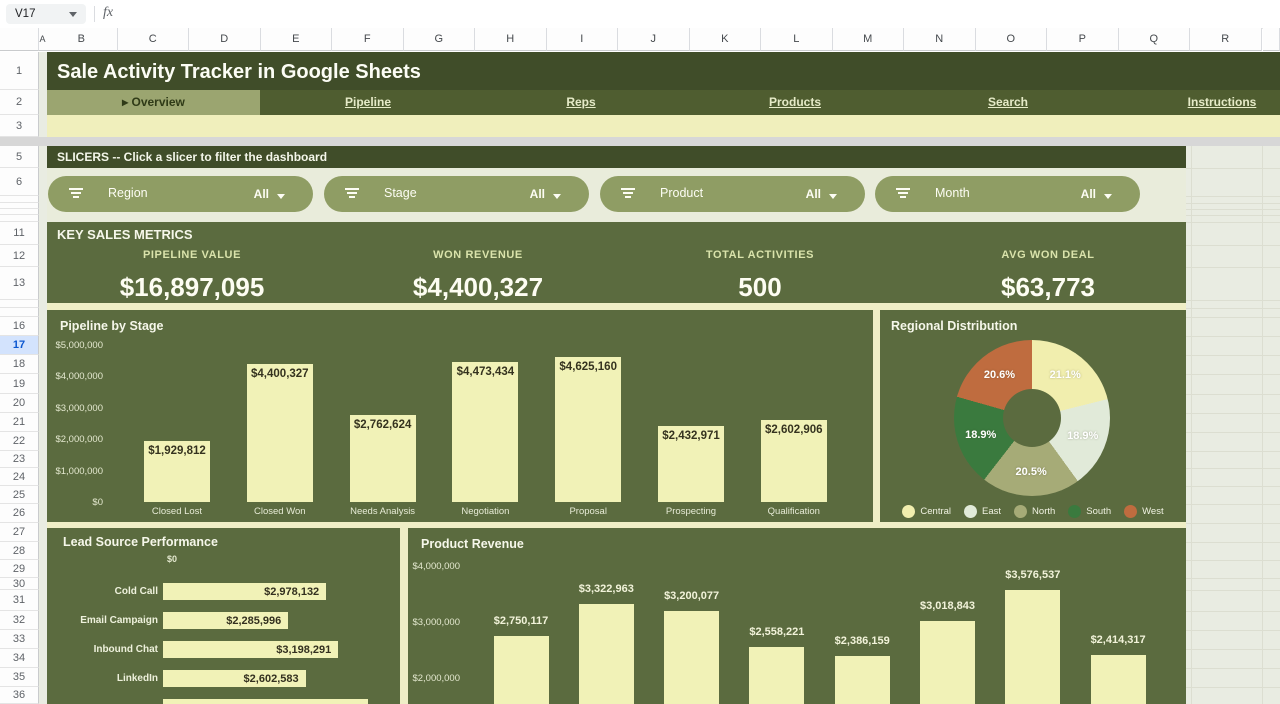 The height and width of the screenshot is (704, 1280). Describe the element at coordinates (940, 39) in the screenshot. I see `column-header-N: N` at that location.